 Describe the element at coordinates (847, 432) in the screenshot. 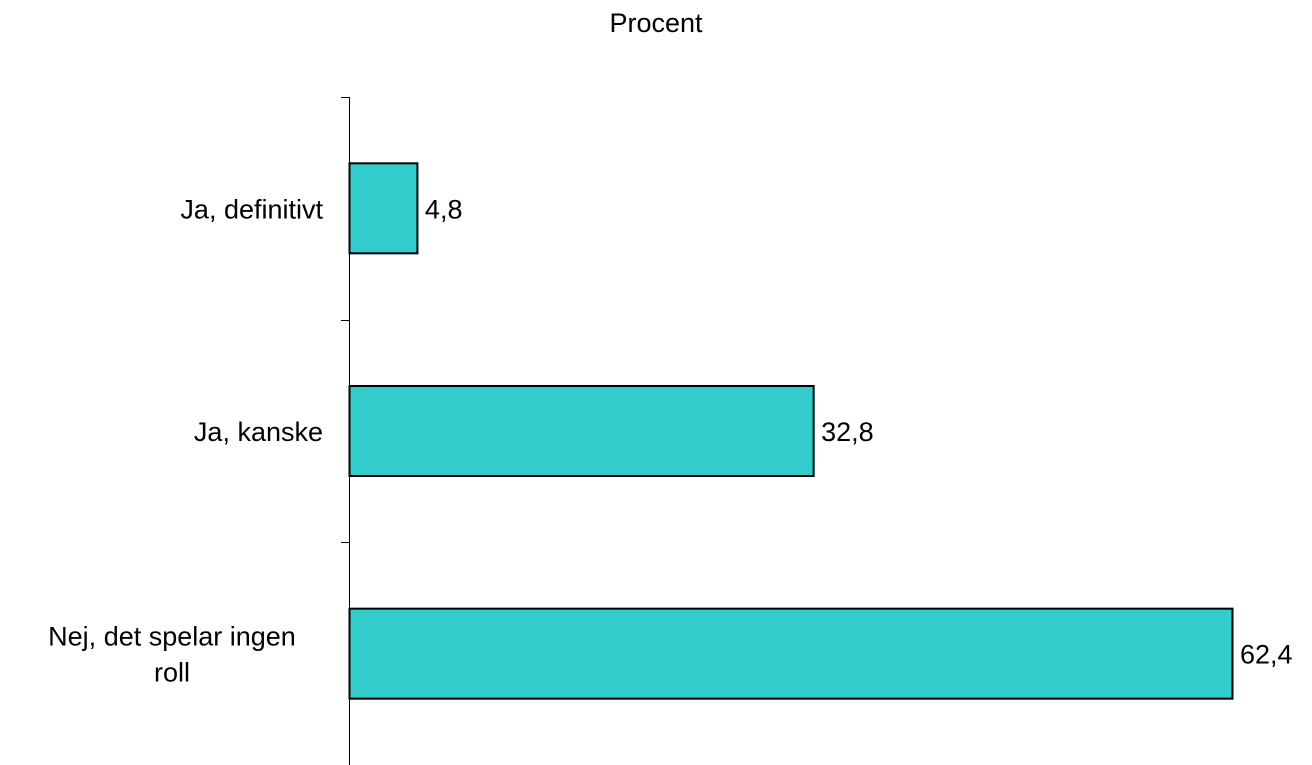

I see `data-label: 32,8` at that location.